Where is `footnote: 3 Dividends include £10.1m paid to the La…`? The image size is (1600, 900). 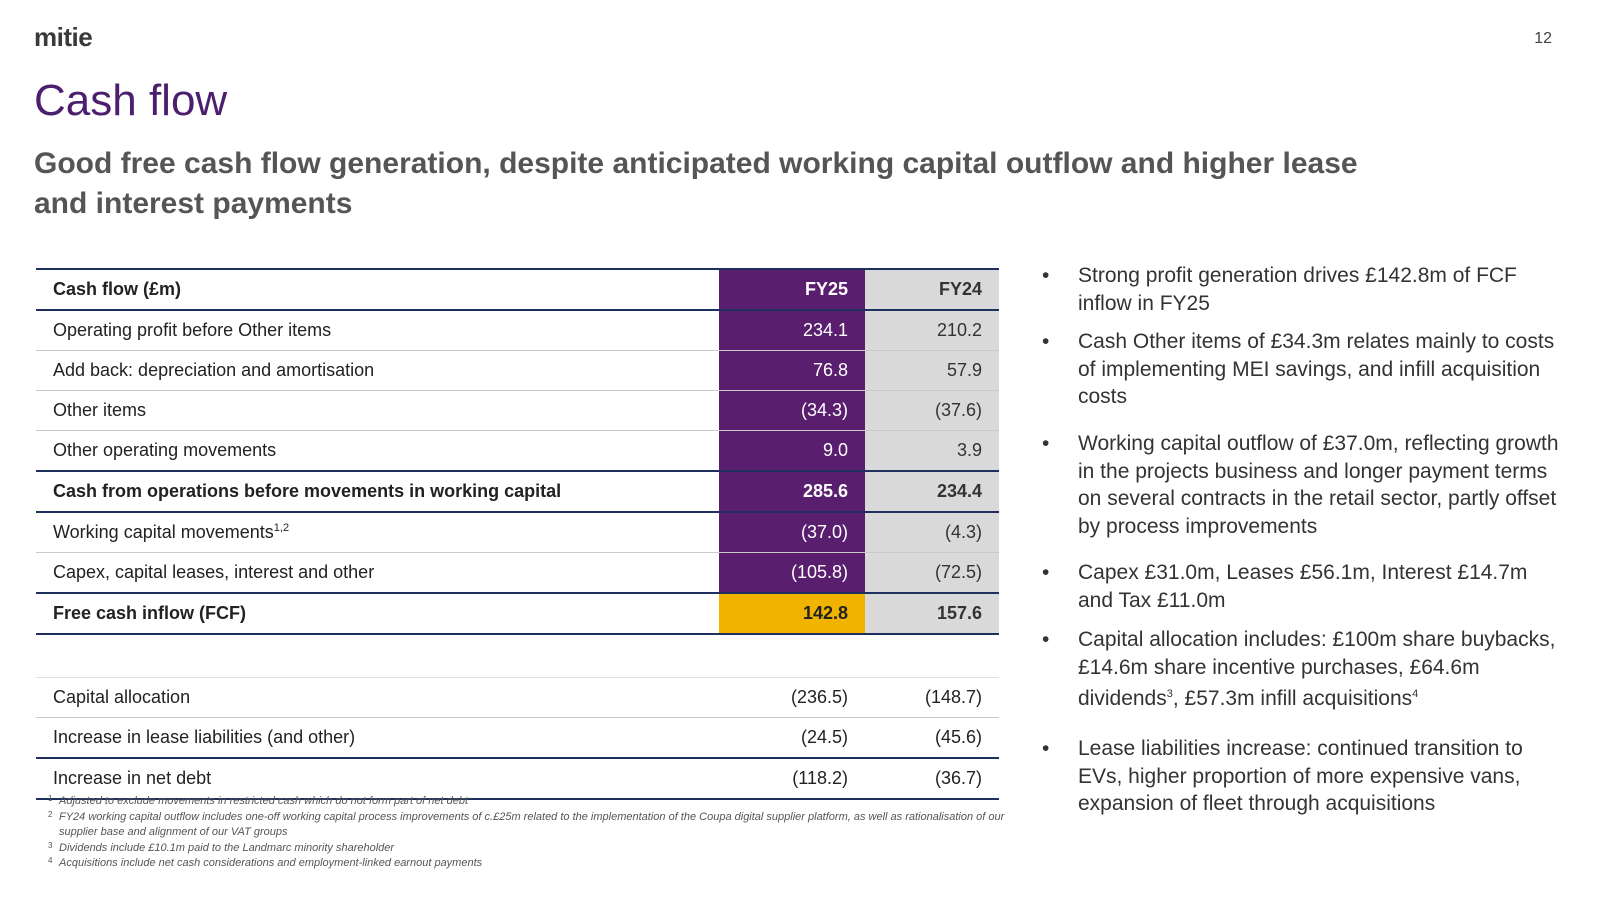 footnote: 3 Dividends include £10.1m paid to the La… is located at coordinates (543, 849).